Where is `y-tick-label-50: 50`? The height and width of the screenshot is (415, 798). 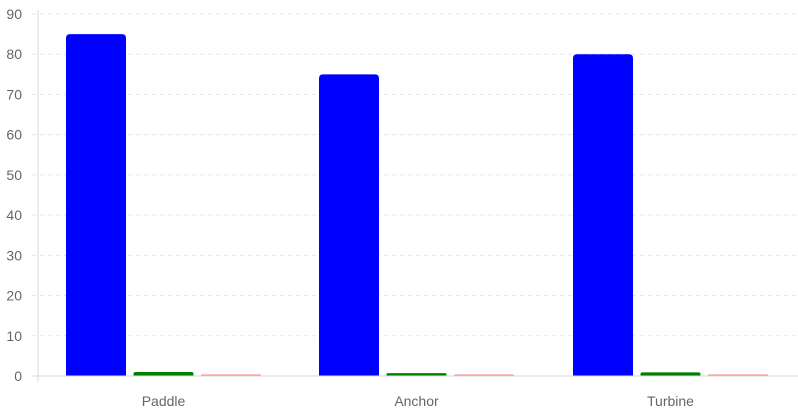 y-tick-label-50: 50 is located at coordinates (14, 175).